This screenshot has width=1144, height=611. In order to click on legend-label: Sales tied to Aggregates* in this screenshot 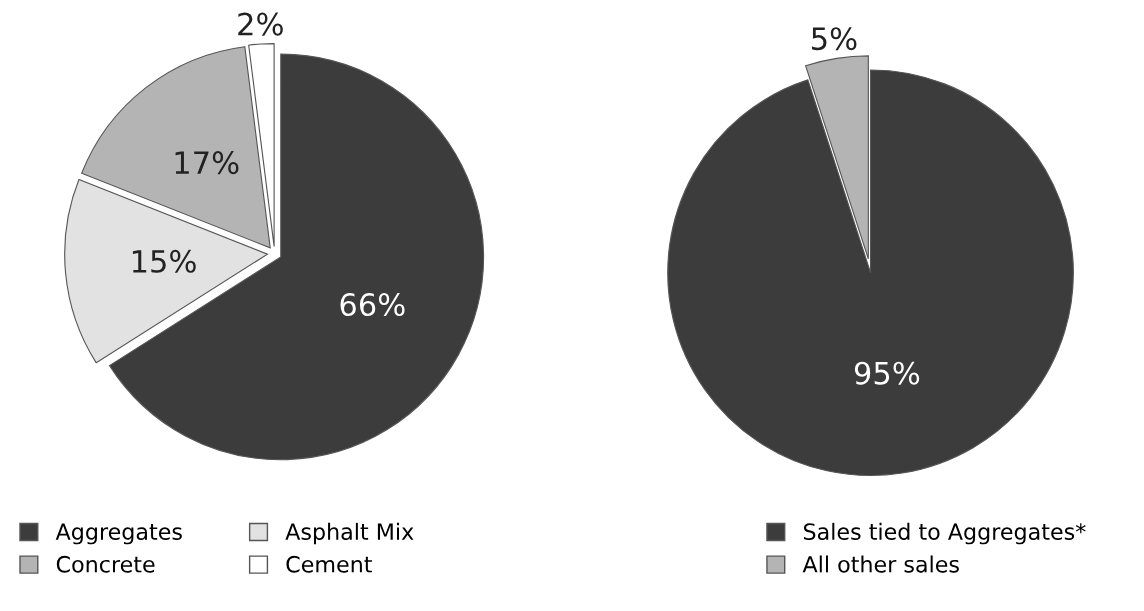, I will do `click(944, 533)`.